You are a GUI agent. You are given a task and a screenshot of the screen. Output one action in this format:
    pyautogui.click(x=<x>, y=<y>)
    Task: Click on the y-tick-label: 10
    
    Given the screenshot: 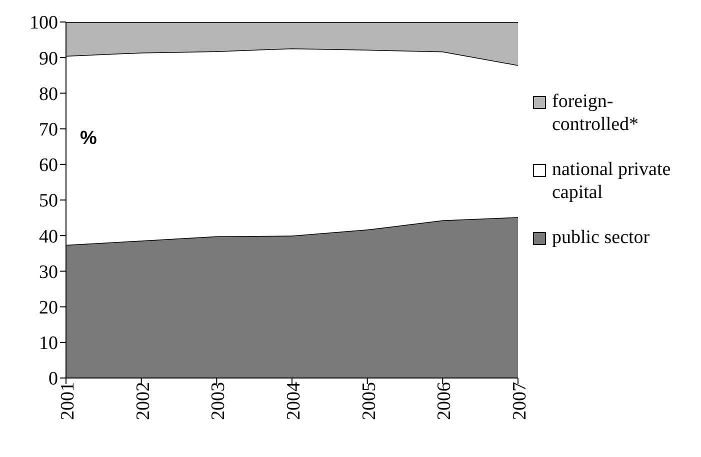 What is the action you would take?
    pyautogui.click(x=48, y=343)
    